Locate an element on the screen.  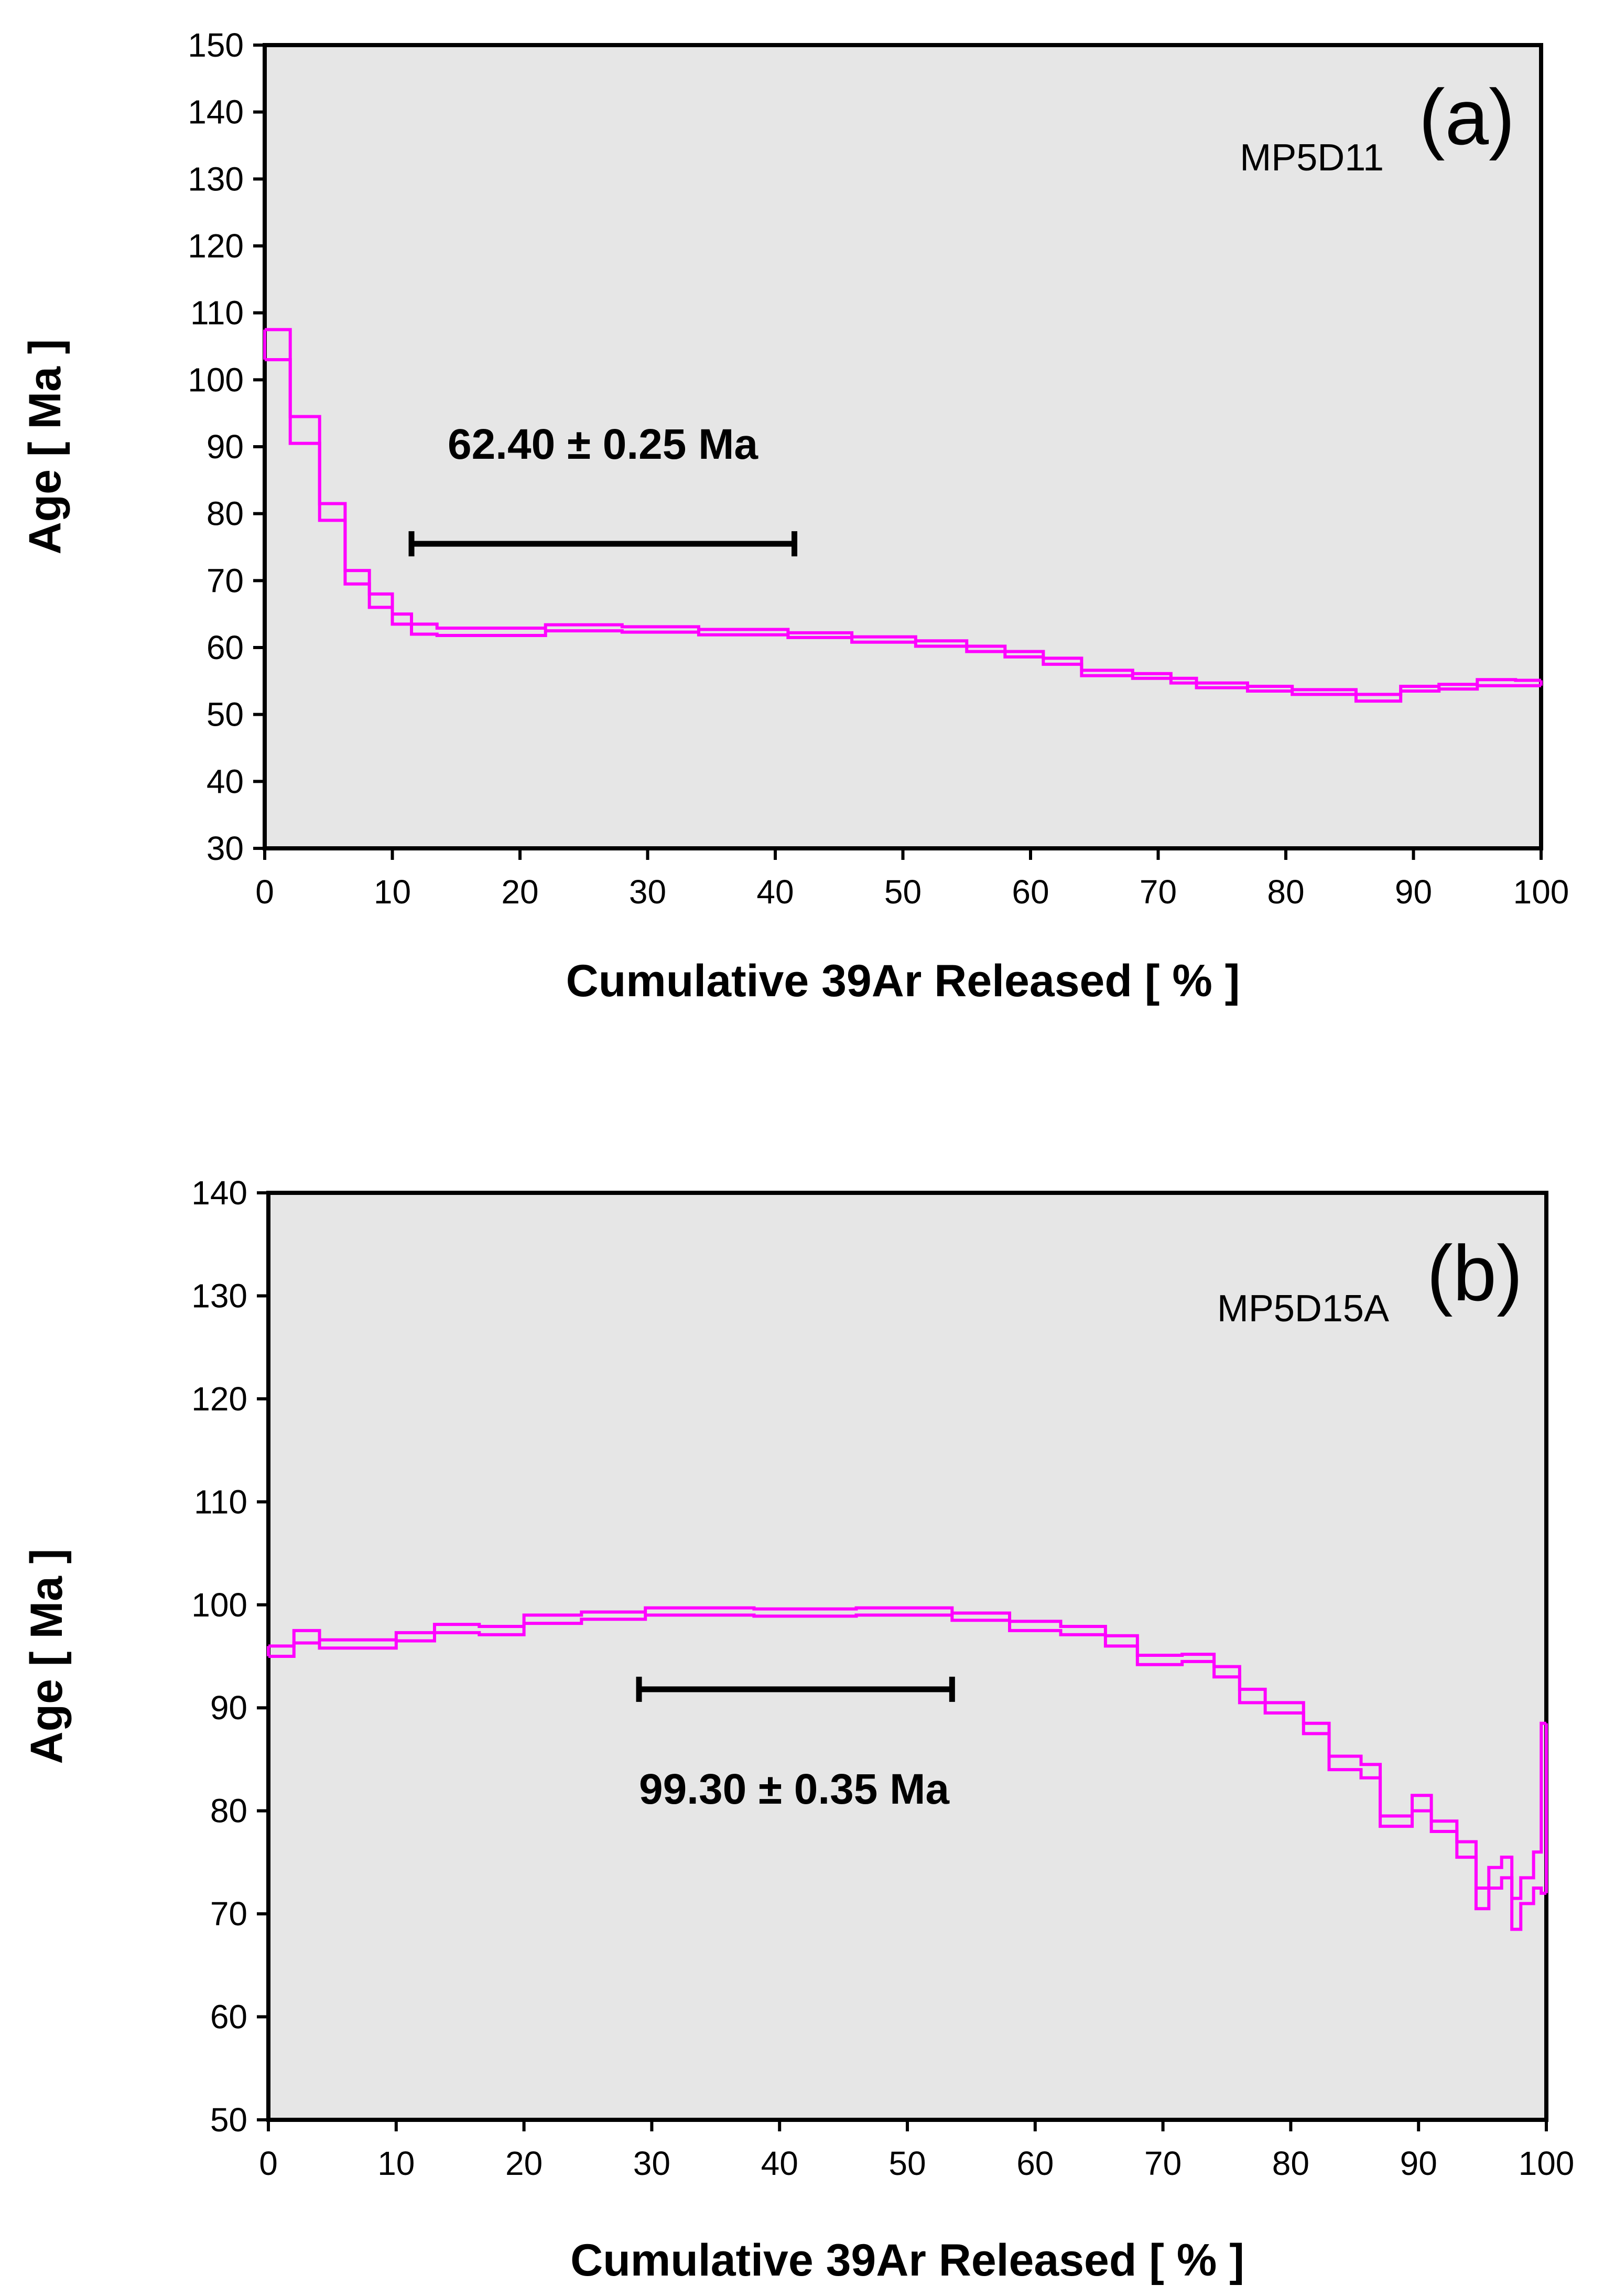
y-tick-label: 40 is located at coordinates (226, 781).